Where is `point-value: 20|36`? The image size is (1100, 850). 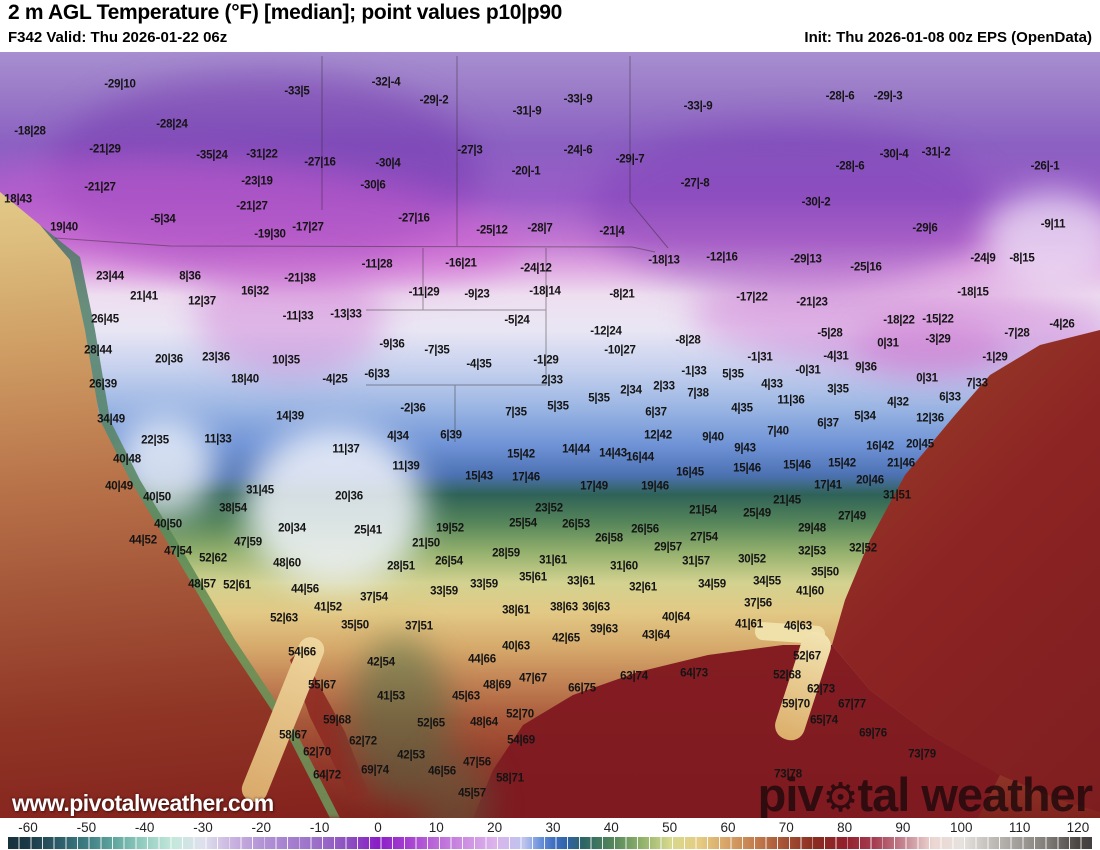
point-value: 20|36 is located at coordinates (349, 496).